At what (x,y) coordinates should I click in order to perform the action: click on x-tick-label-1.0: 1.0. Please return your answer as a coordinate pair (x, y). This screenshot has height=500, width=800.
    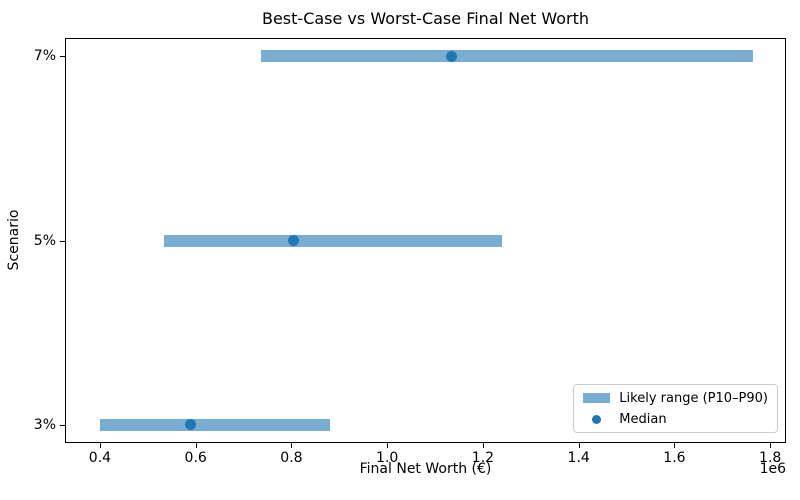
    Looking at the image, I should click on (387, 458).